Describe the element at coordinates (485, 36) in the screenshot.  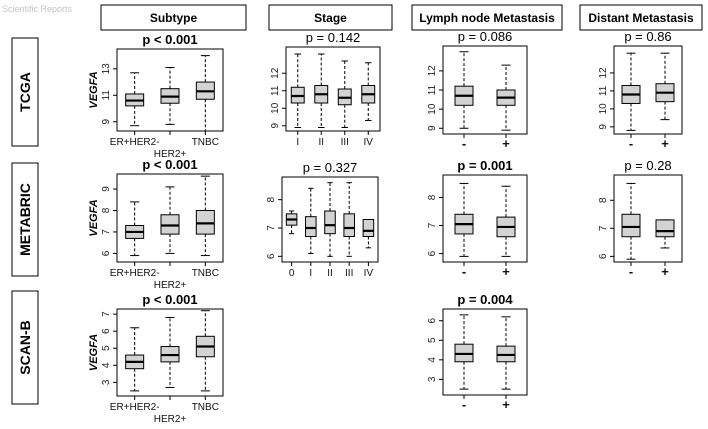
I see `p-value-label: p = 0.086` at that location.